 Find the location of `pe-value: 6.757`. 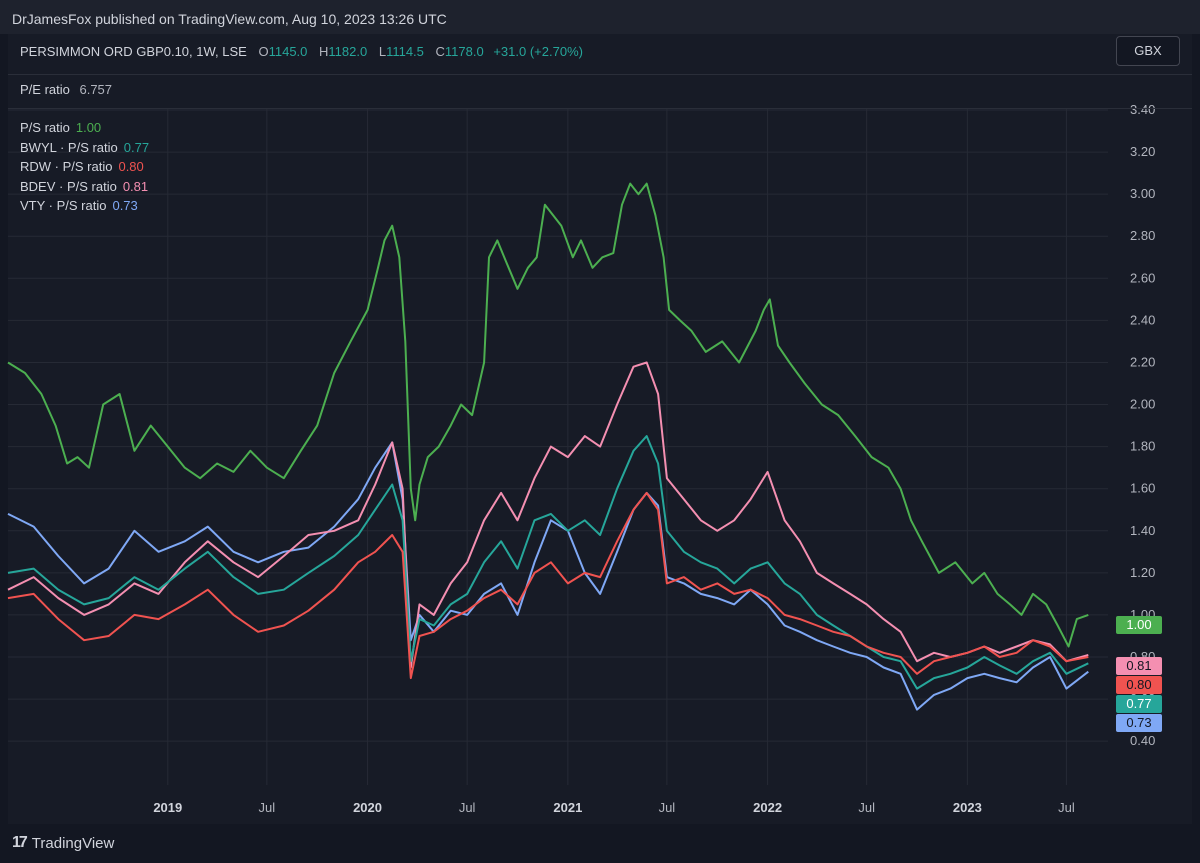

pe-value: 6.757 is located at coordinates (96, 89).